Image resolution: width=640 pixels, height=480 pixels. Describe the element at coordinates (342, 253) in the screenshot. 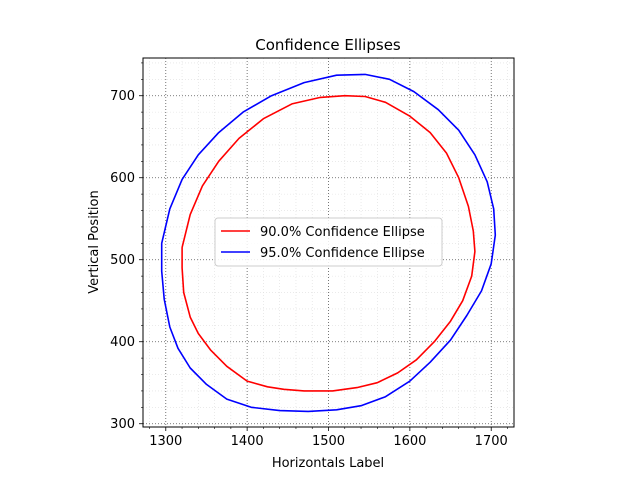

I see `legend-label-95: 95.0% Confidence Ellipse` at that location.